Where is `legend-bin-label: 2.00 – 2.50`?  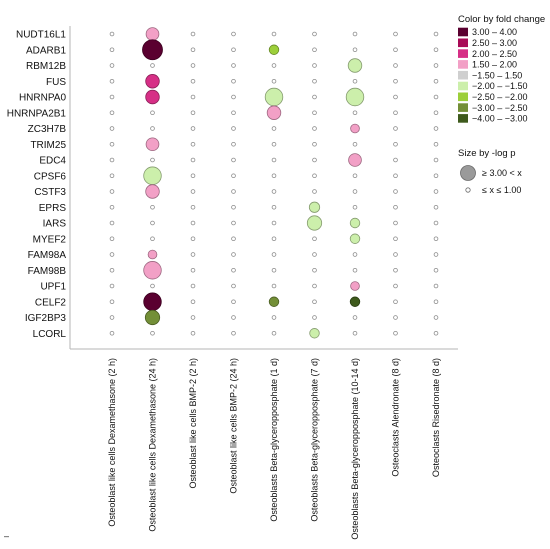
legend-bin-label: 2.00 – 2.50 is located at coordinates (494, 54).